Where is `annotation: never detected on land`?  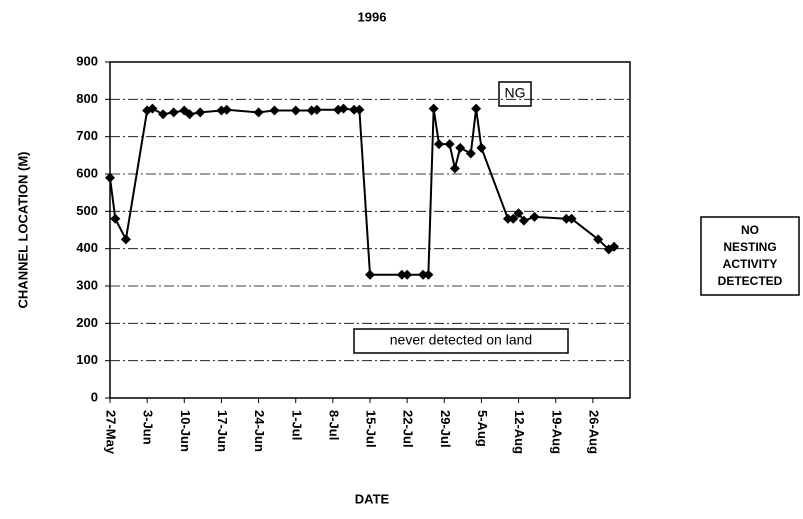
annotation: never detected on land is located at coordinates (461, 340).